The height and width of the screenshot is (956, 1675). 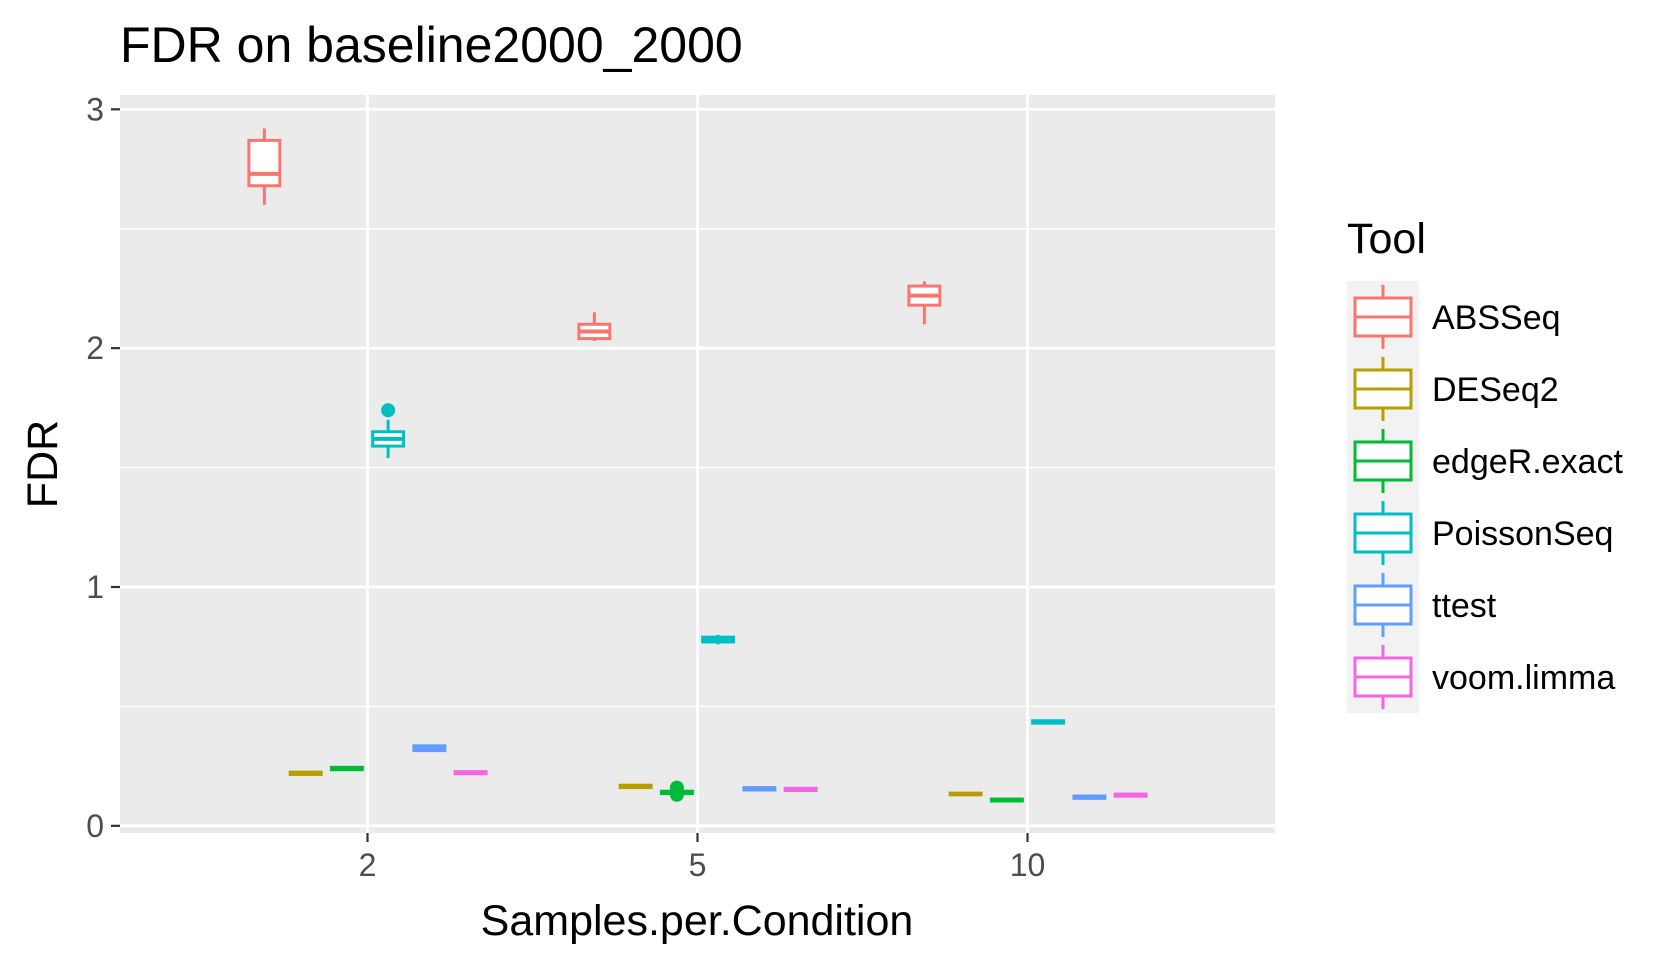 What do you see at coordinates (1496, 318) in the screenshot?
I see `legend-label: ABSSeq` at bounding box center [1496, 318].